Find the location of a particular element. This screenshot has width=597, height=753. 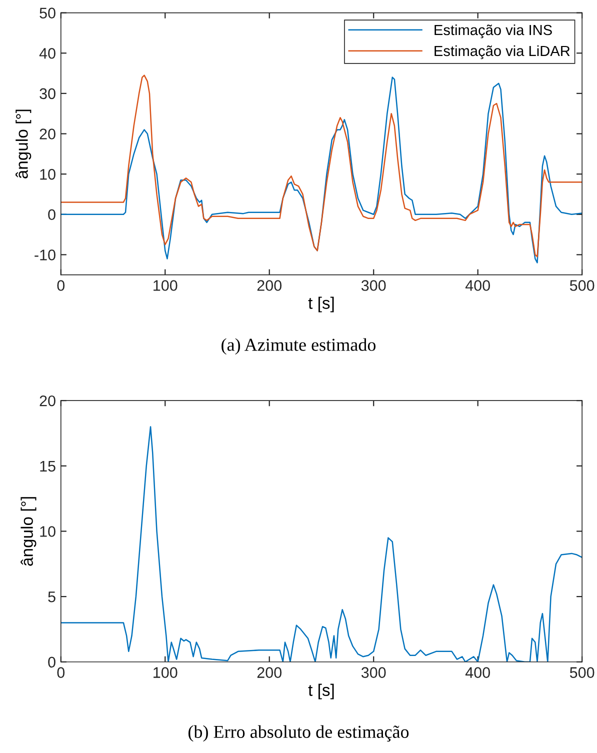

text: (a) Azimute estimado is located at coordinates (299, 346).